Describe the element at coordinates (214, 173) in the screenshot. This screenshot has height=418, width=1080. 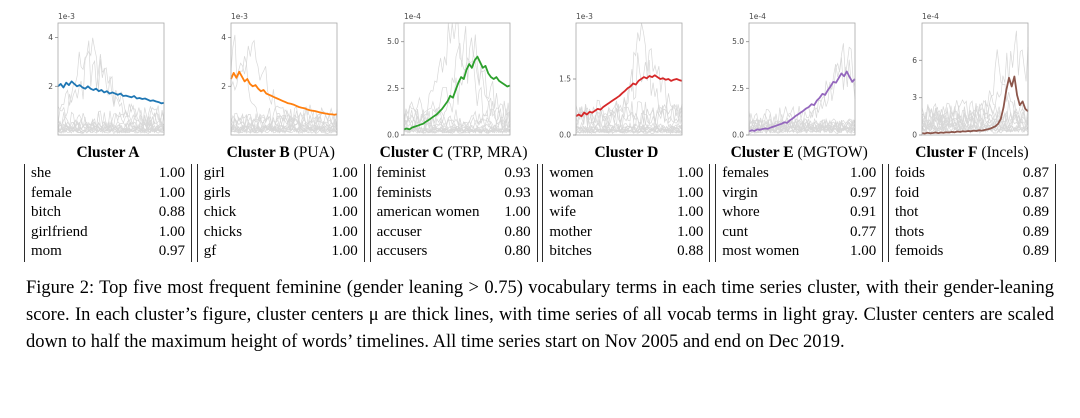
I see `term-word: girl` at that location.